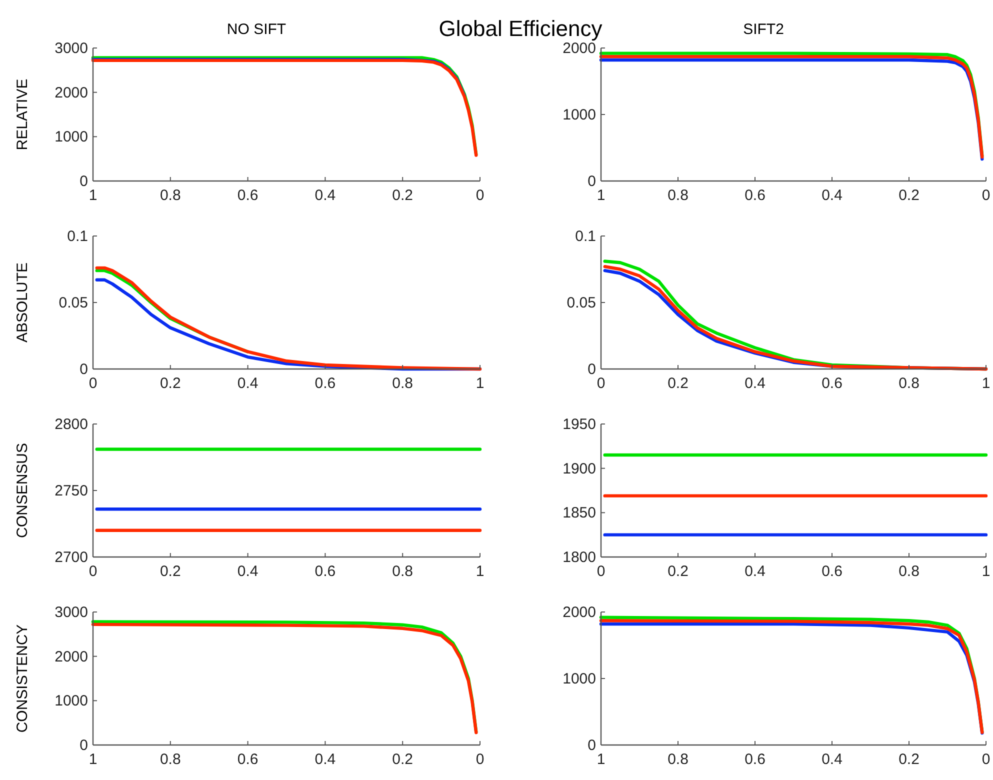 The width and height of the screenshot is (993, 780). What do you see at coordinates (579, 557) in the screenshot?
I see `y-tick-label: 1800` at bounding box center [579, 557].